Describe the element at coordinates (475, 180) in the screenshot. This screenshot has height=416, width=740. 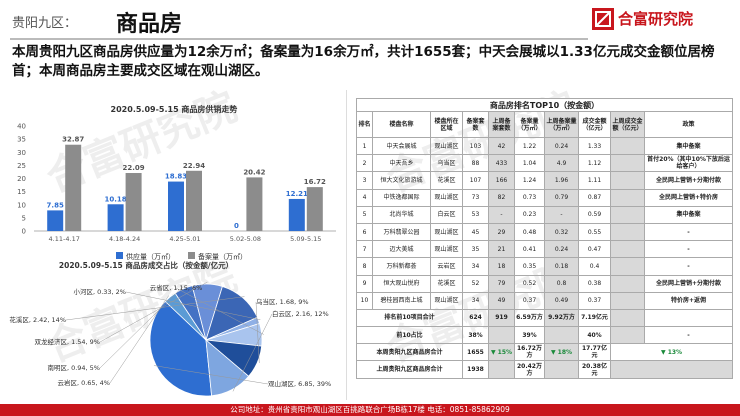
I see `table-cell: 107` at that location.